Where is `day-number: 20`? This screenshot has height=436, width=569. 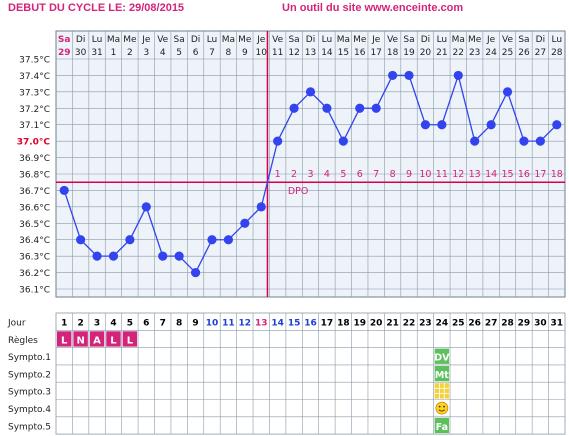 day-number: 20 is located at coordinates (376, 324).